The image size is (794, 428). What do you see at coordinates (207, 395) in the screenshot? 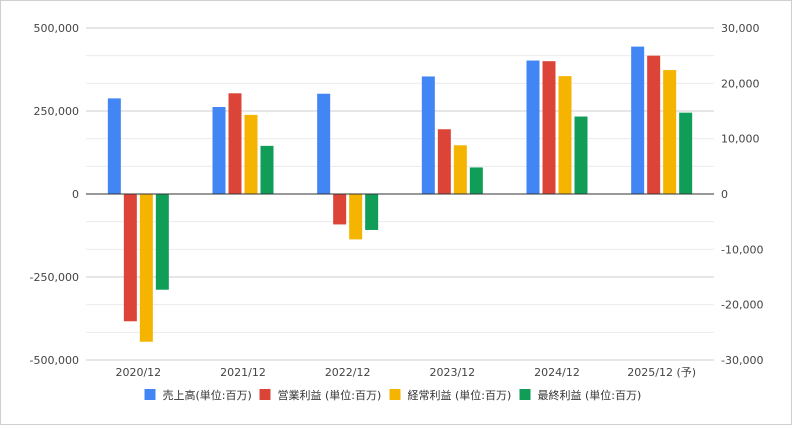
I see `legend-label: 売上高(単位:百万)` at bounding box center [207, 395].